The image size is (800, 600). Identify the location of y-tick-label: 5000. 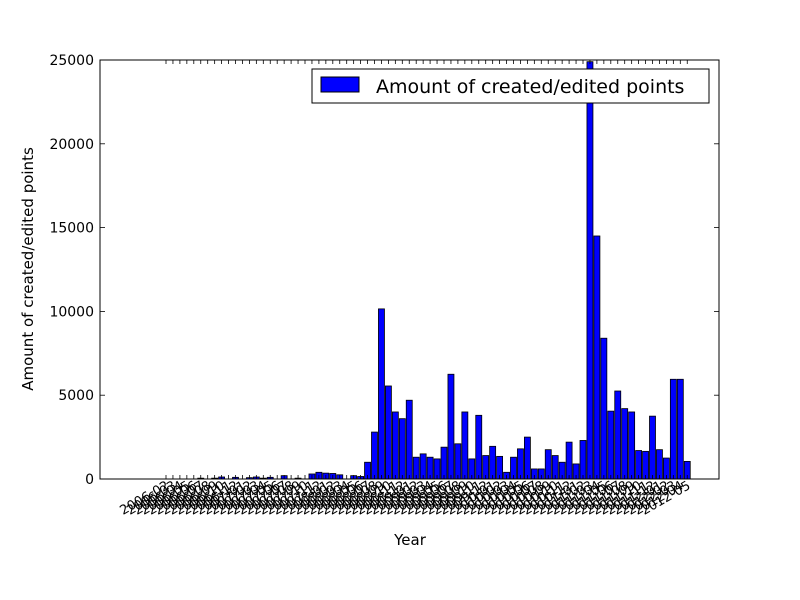
(76, 396).